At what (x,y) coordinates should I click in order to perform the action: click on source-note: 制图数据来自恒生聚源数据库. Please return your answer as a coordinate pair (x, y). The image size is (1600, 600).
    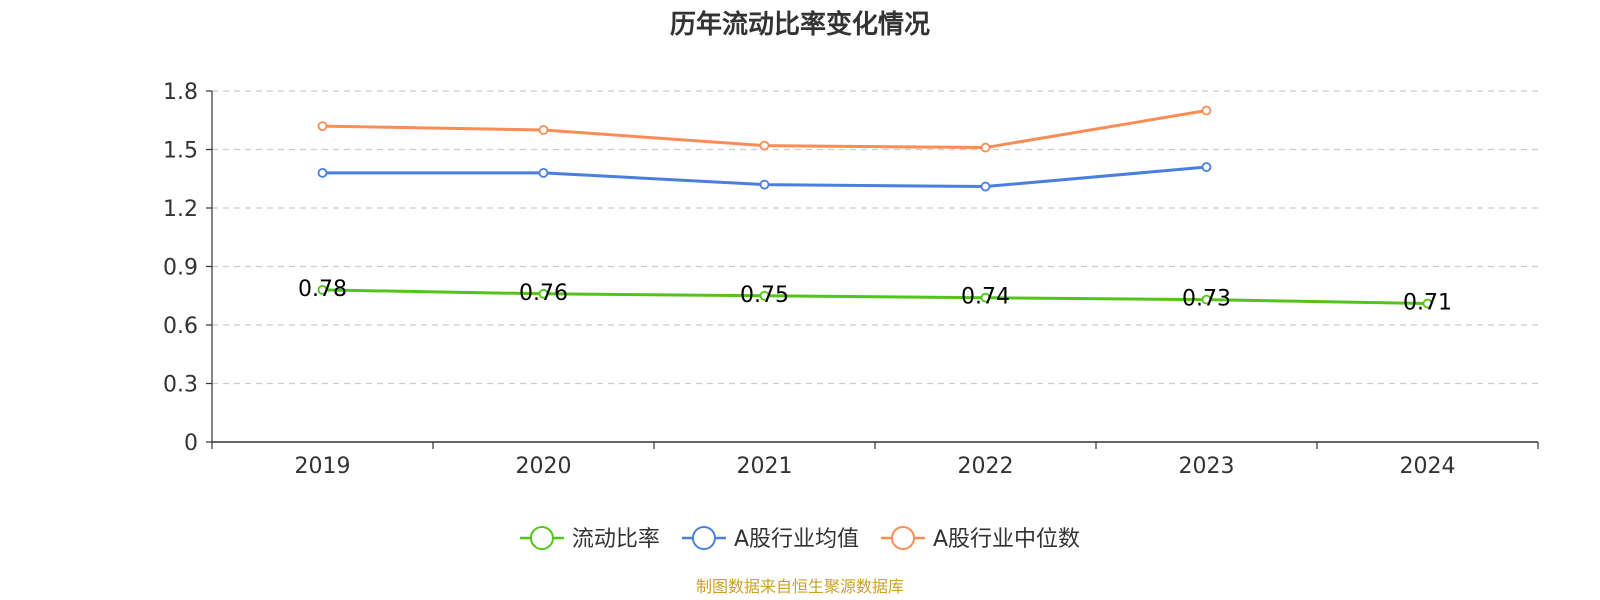
    Looking at the image, I should click on (800, 586).